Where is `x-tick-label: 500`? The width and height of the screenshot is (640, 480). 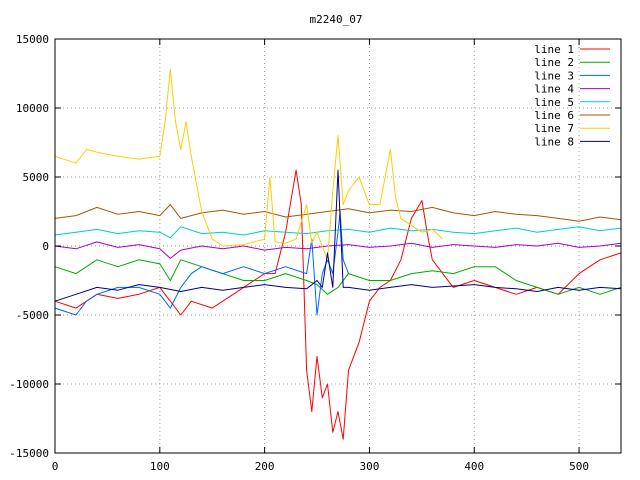 x-tick-label: 500 is located at coordinates (579, 466).